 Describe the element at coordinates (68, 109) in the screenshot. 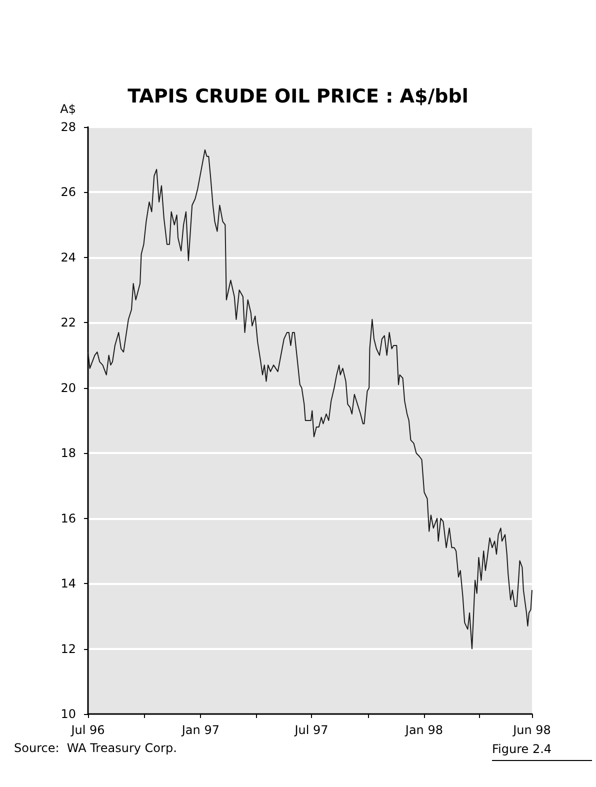

I see `y-axis-title: A$` at that location.